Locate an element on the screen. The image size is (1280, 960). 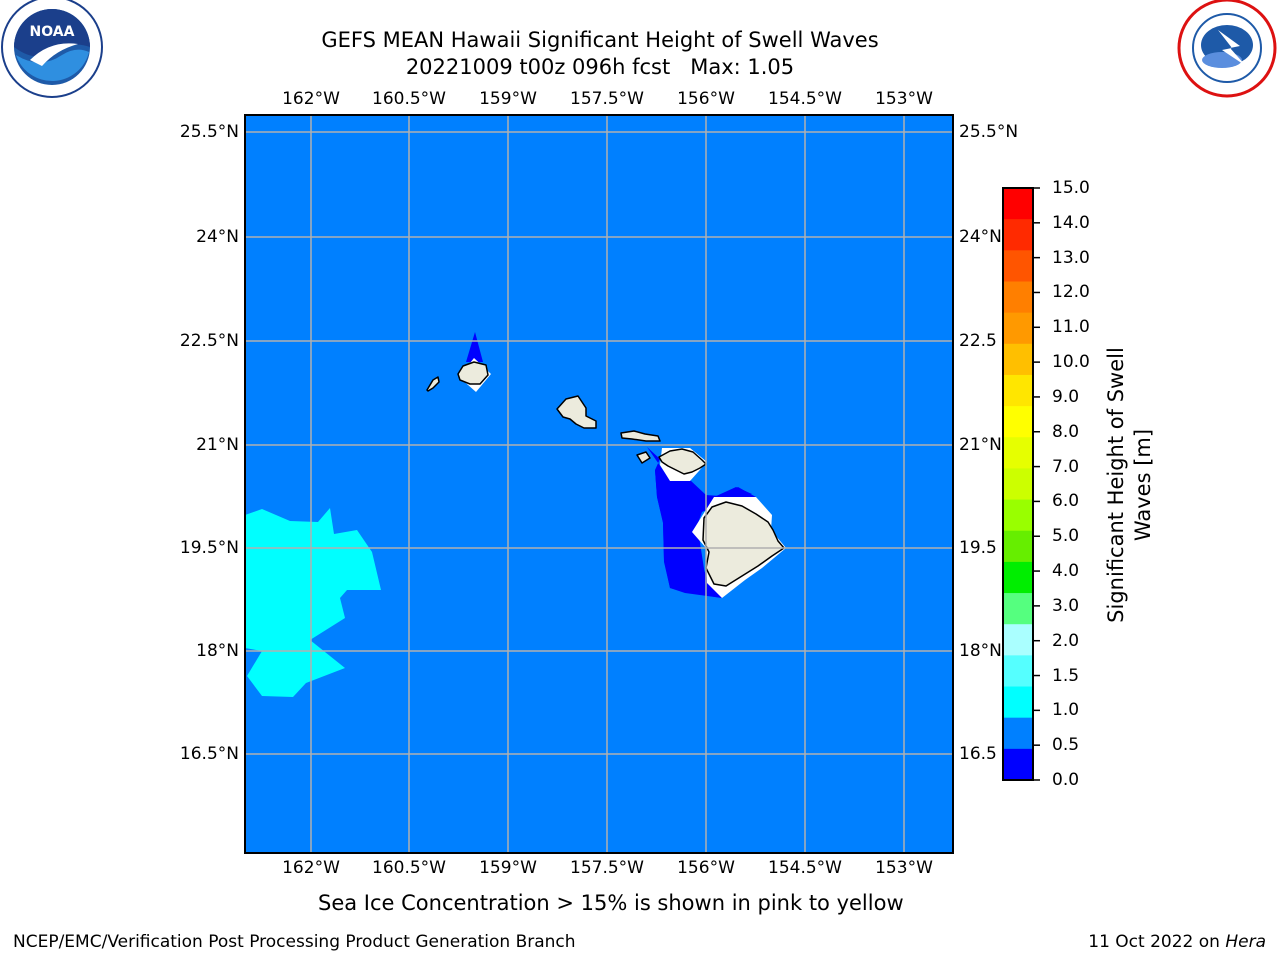
colorbar-tick-label: 1.0 is located at coordinates (1066, 710).